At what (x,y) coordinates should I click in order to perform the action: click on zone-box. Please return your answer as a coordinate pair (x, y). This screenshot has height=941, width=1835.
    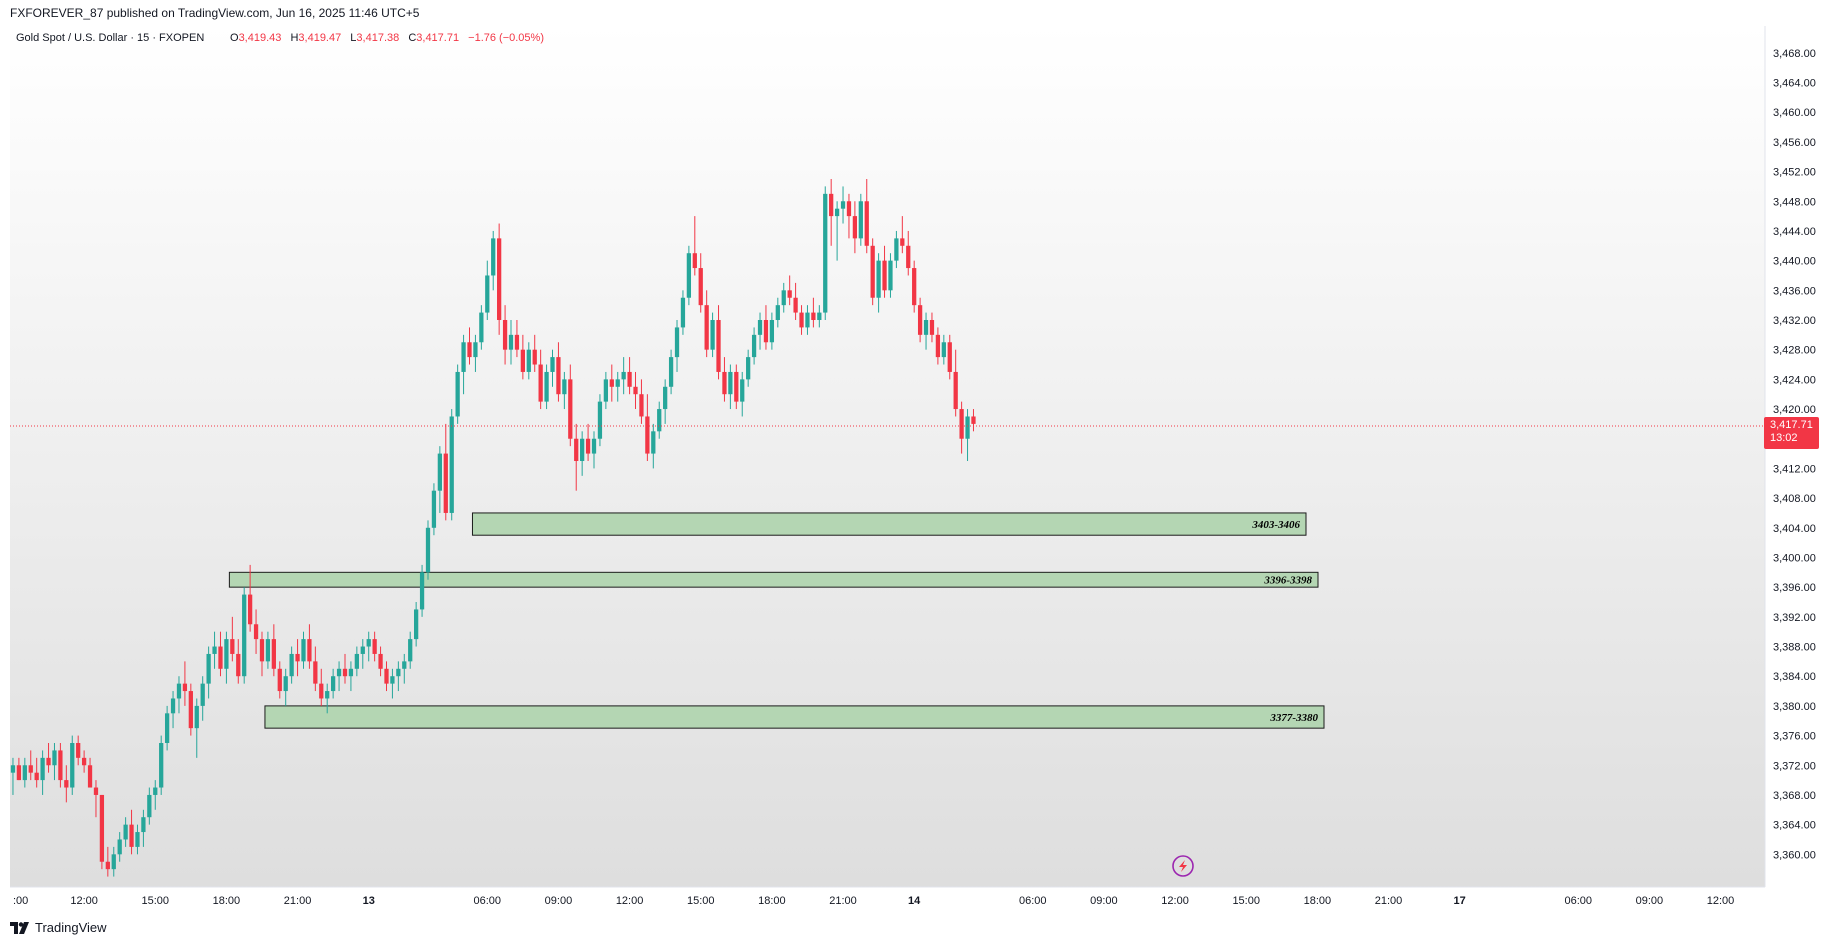
    Looking at the image, I should click on (794, 717).